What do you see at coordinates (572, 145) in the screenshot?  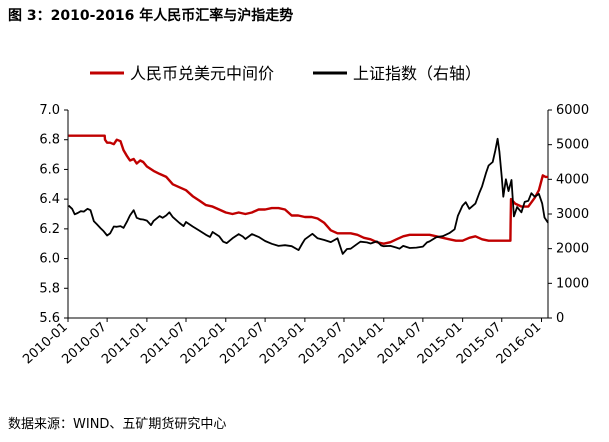 I see `right-tick-label: 5000` at bounding box center [572, 145].